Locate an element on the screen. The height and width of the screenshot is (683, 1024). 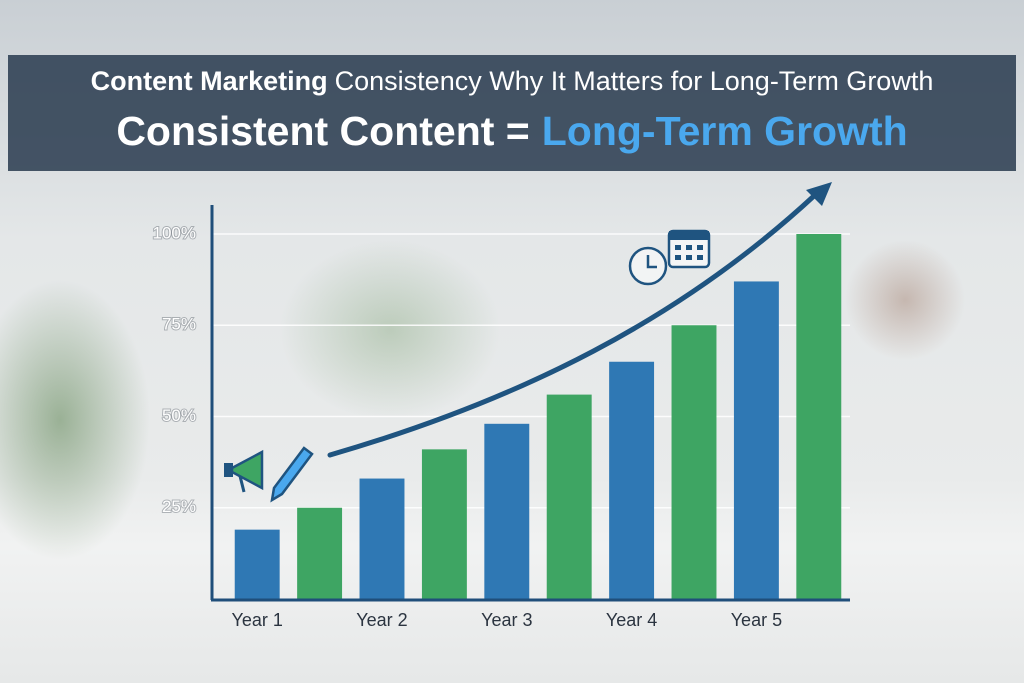
x-tick-label: Year 4 is located at coordinates (631, 620).